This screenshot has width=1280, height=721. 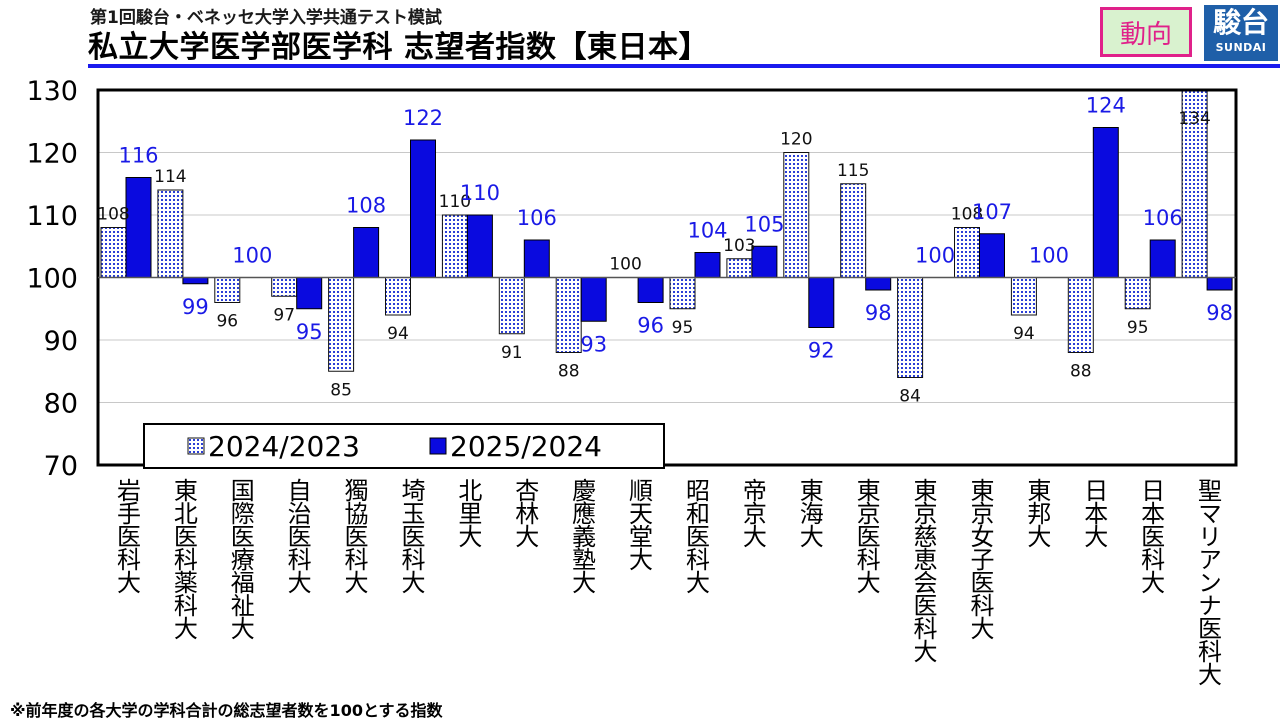 I want to click on value-label-2025-2024: 95, so click(x=309, y=332).